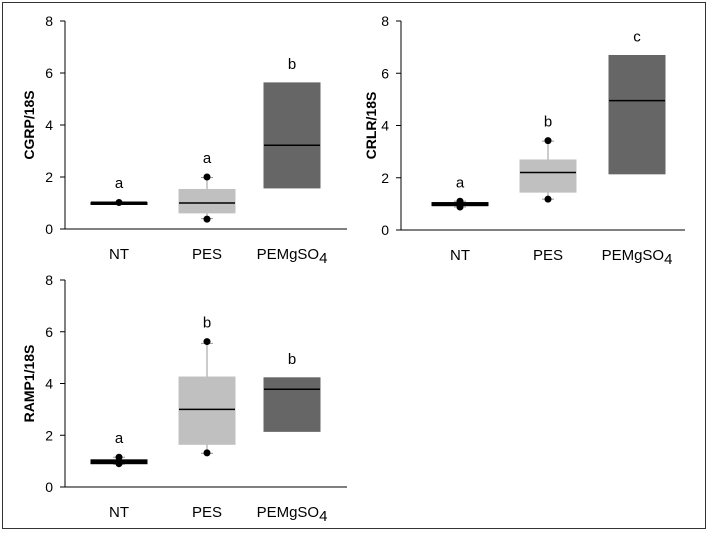  What do you see at coordinates (29, 384) in the screenshot?
I see `y-axis-label: RAMP1/18S` at bounding box center [29, 384].